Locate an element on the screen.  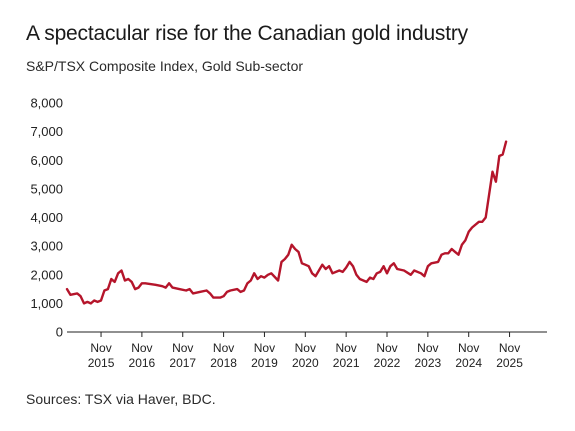
y-tick-label: 0 is located at coordinates (59, 332).